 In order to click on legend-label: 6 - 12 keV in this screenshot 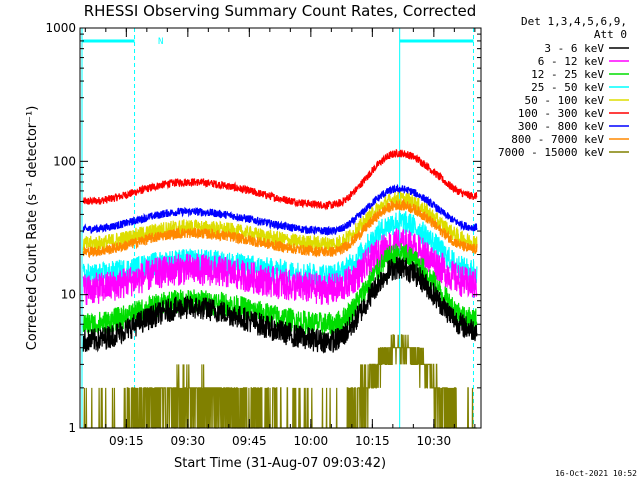, I will do `click(571, 61)`.